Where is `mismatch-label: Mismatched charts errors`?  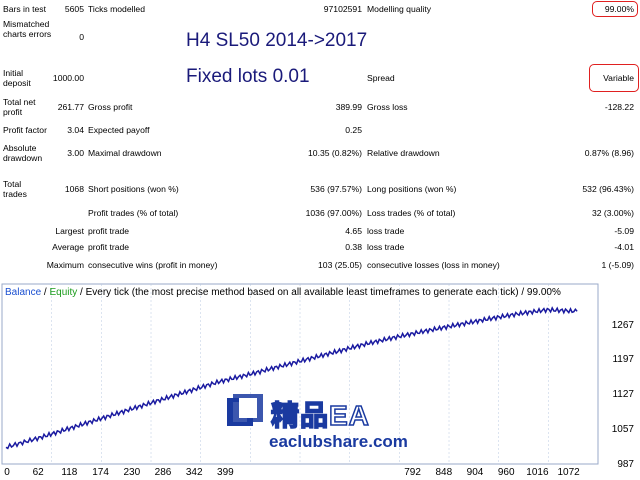 mismatch-label: Mismatched charts errors is located at coordinates (27, 29).